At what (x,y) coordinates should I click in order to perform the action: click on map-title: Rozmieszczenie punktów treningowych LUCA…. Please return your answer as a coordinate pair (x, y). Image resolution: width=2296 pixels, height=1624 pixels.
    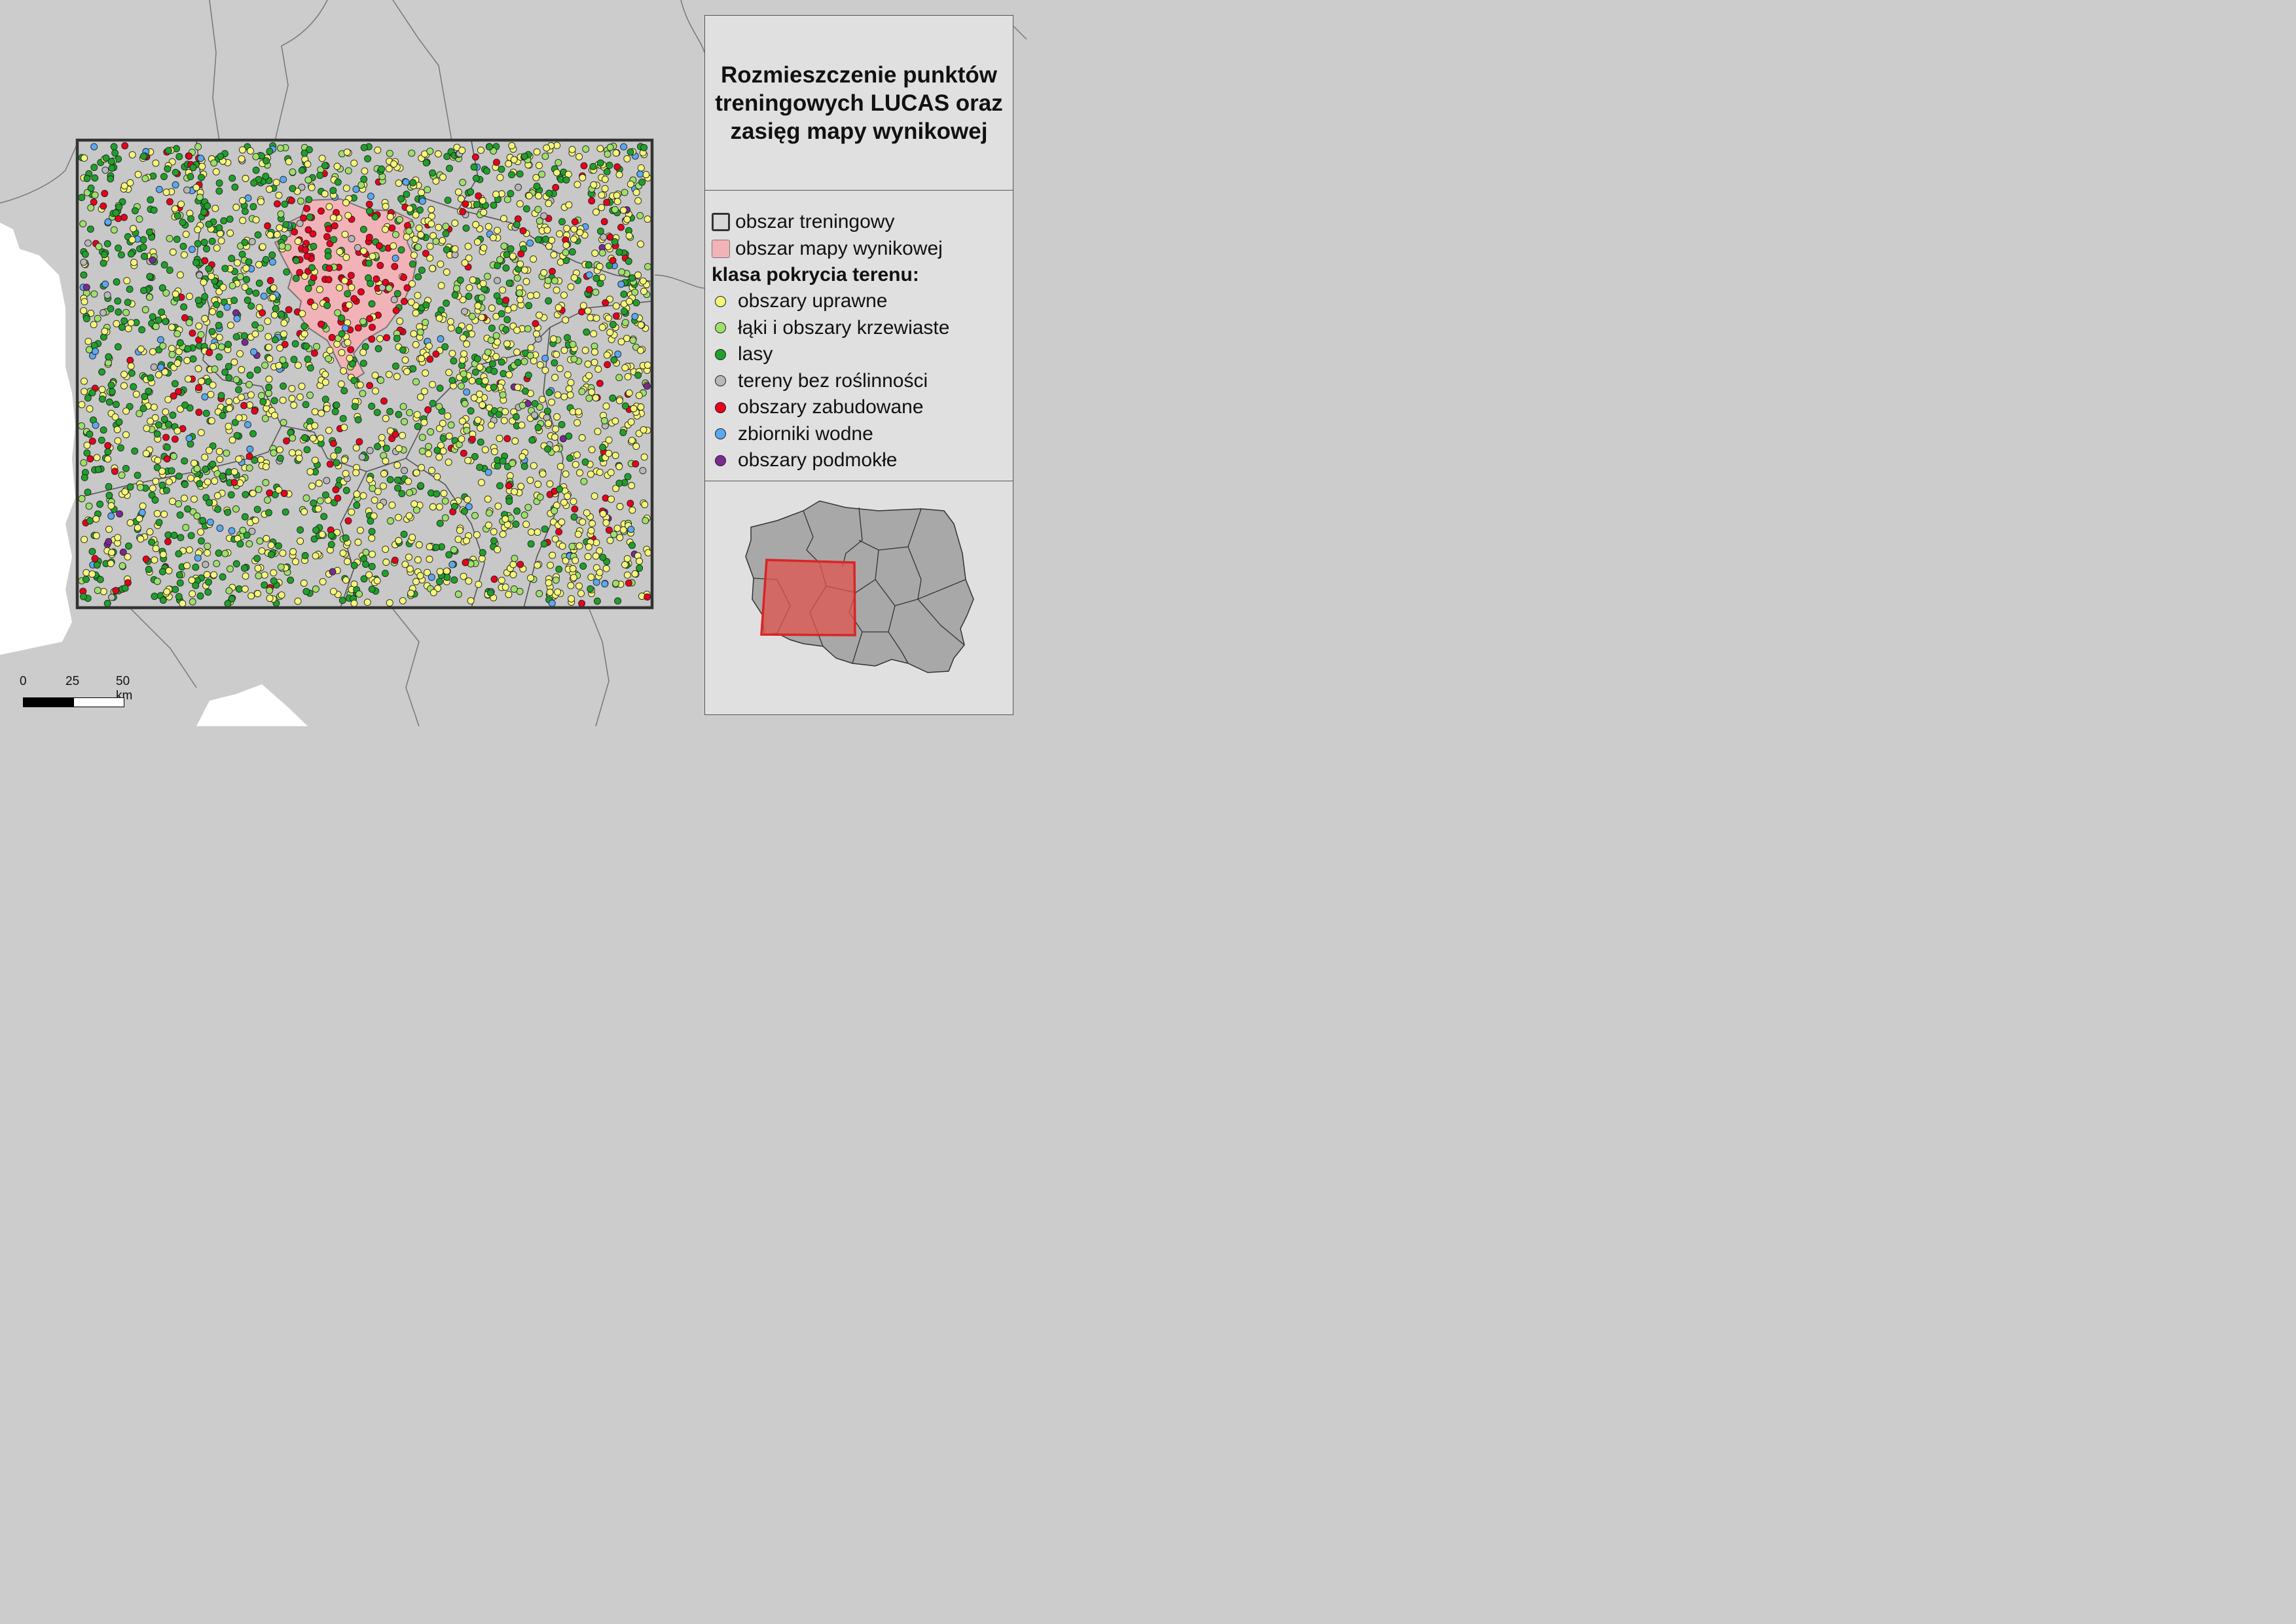
    Looking at the image, I should click on (859, 103).